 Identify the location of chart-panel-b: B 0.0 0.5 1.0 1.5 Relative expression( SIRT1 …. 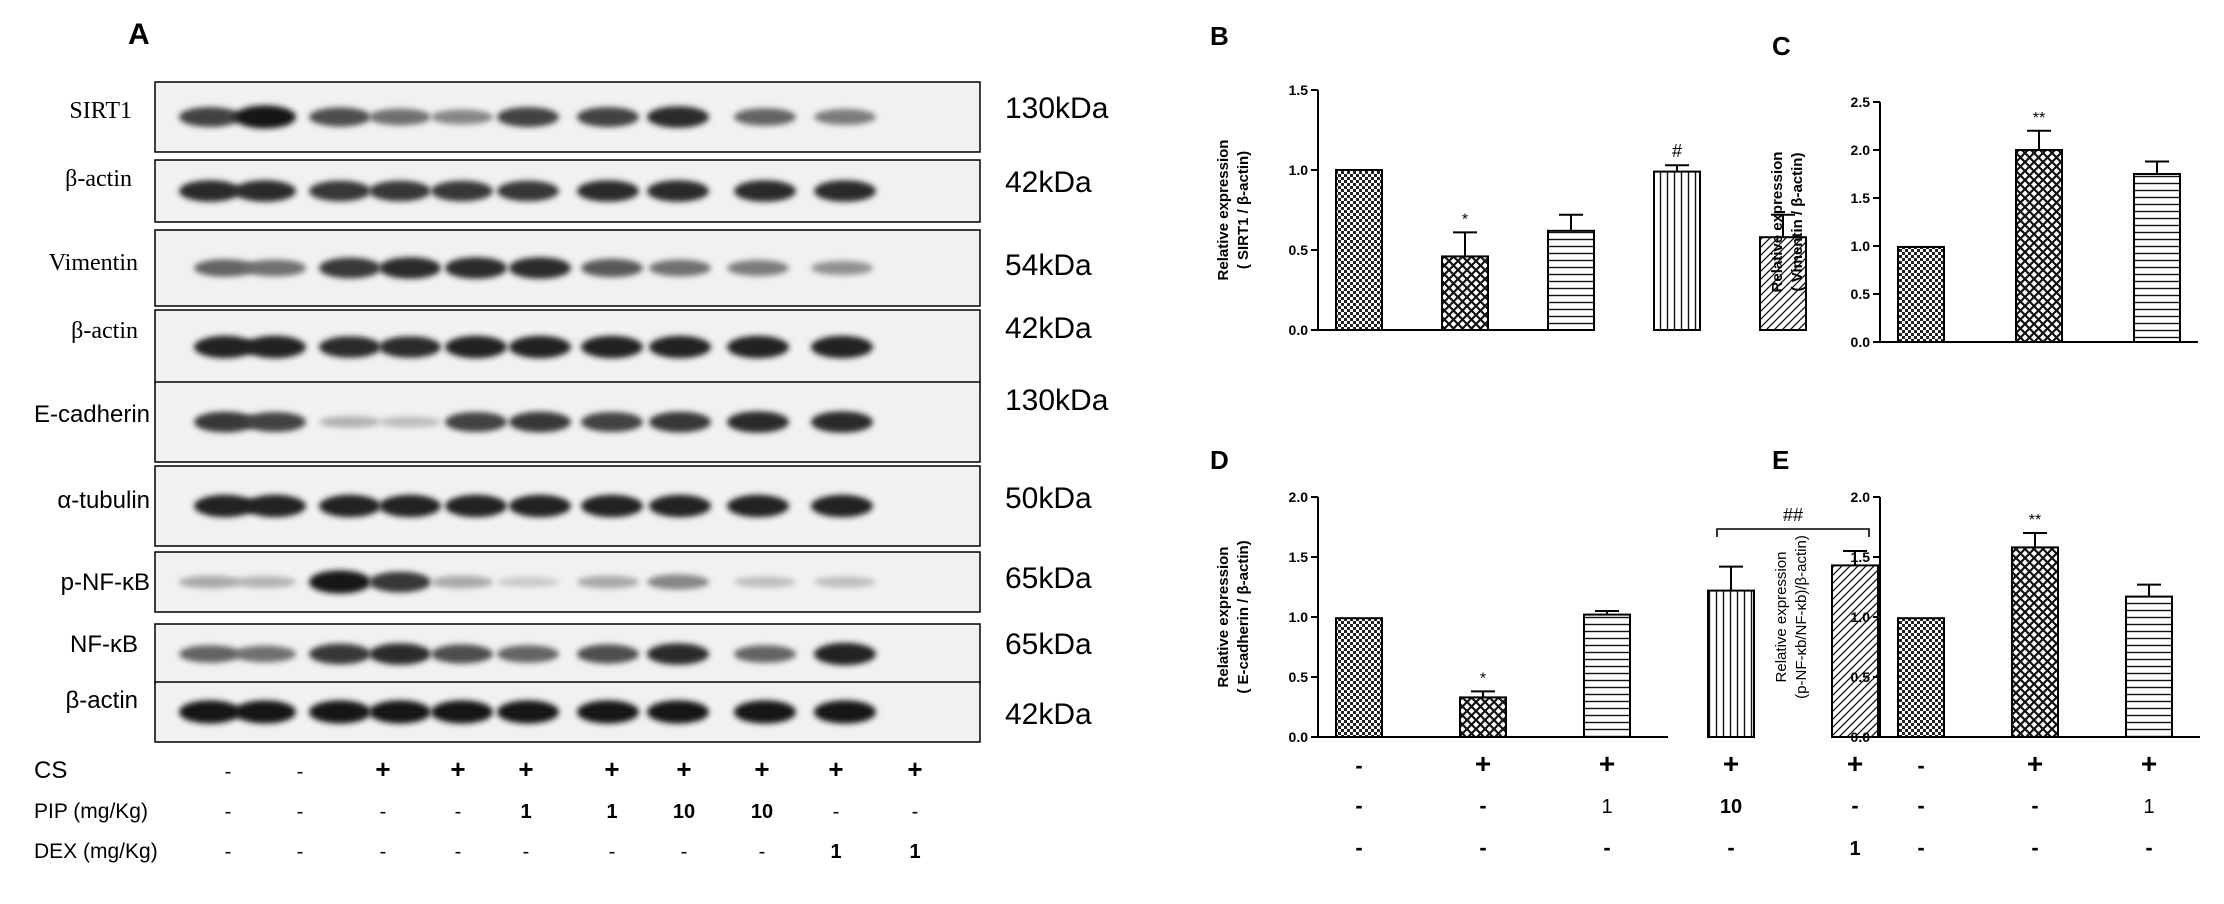
(1508, 179).